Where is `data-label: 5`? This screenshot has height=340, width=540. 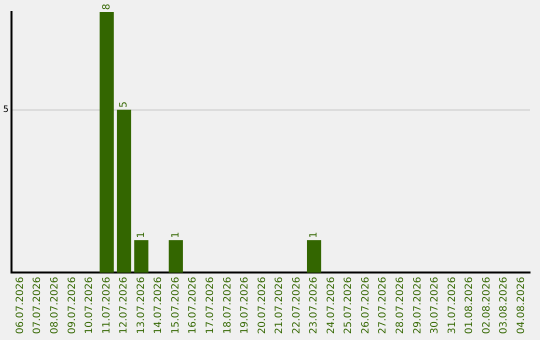
data-label: 5 is located at coordinates (124, 104).